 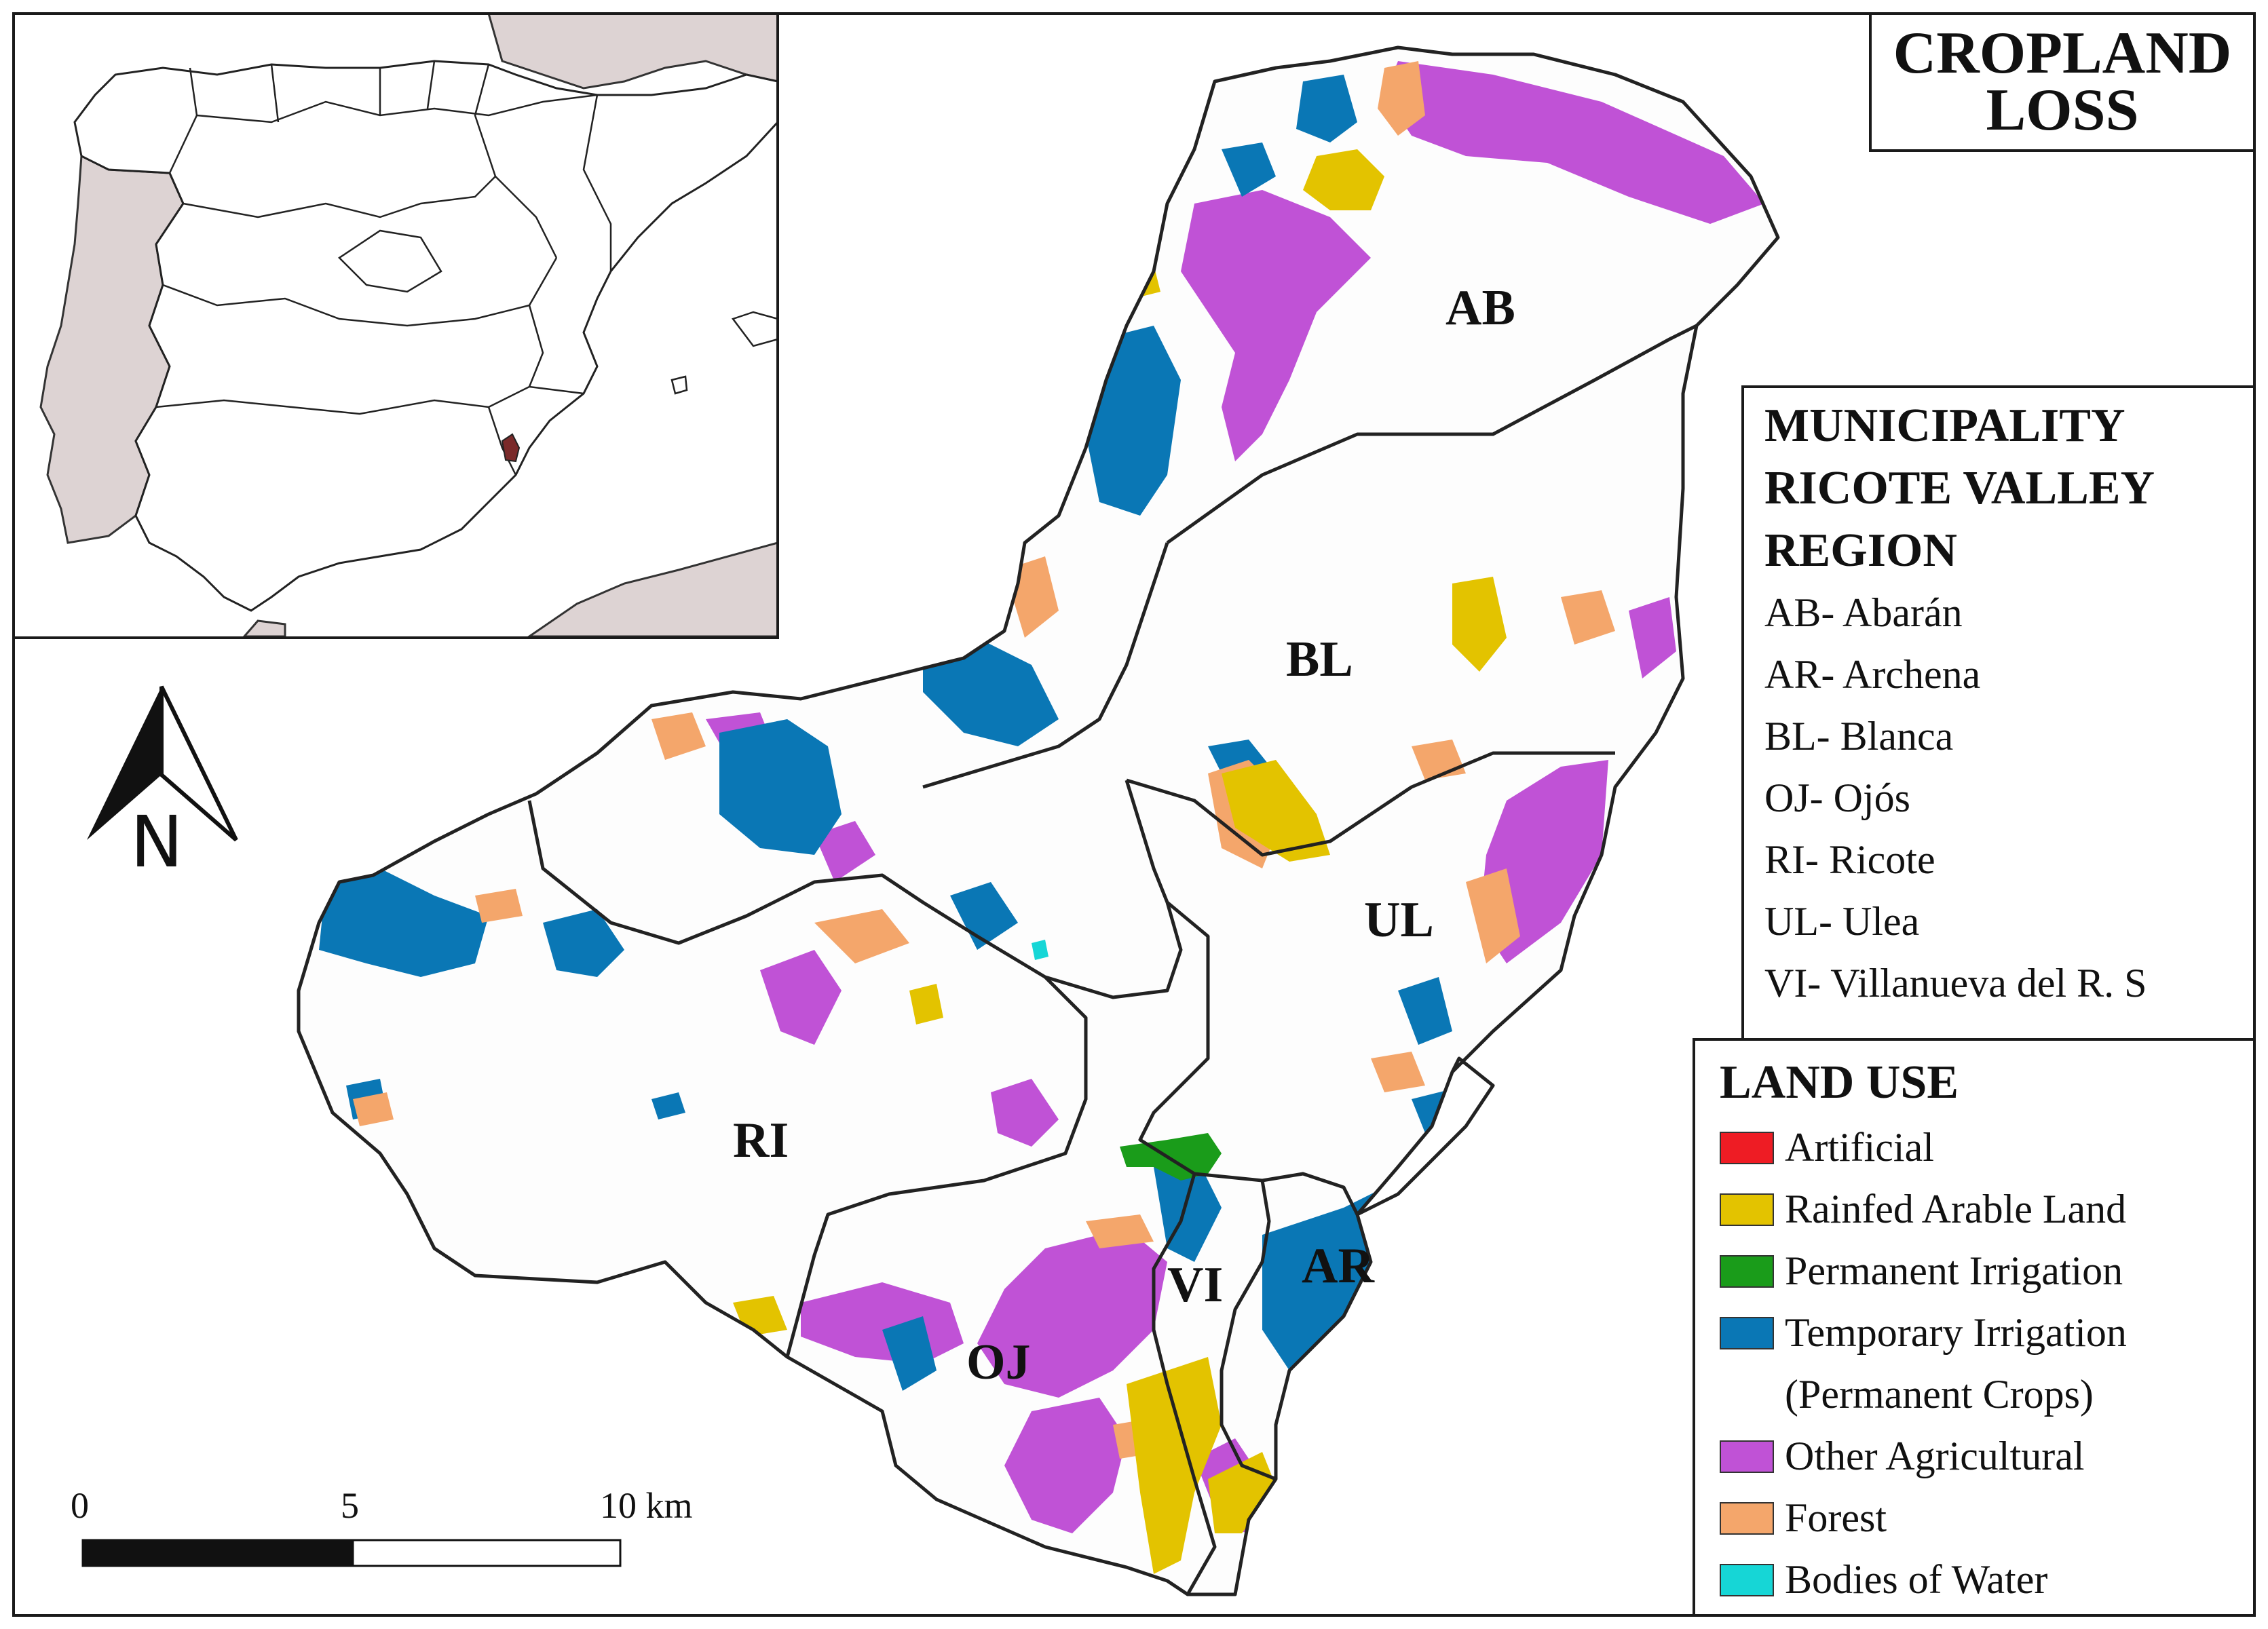 I want to click on title-line-1: CROPLAND, so click(x=2062, y=53).